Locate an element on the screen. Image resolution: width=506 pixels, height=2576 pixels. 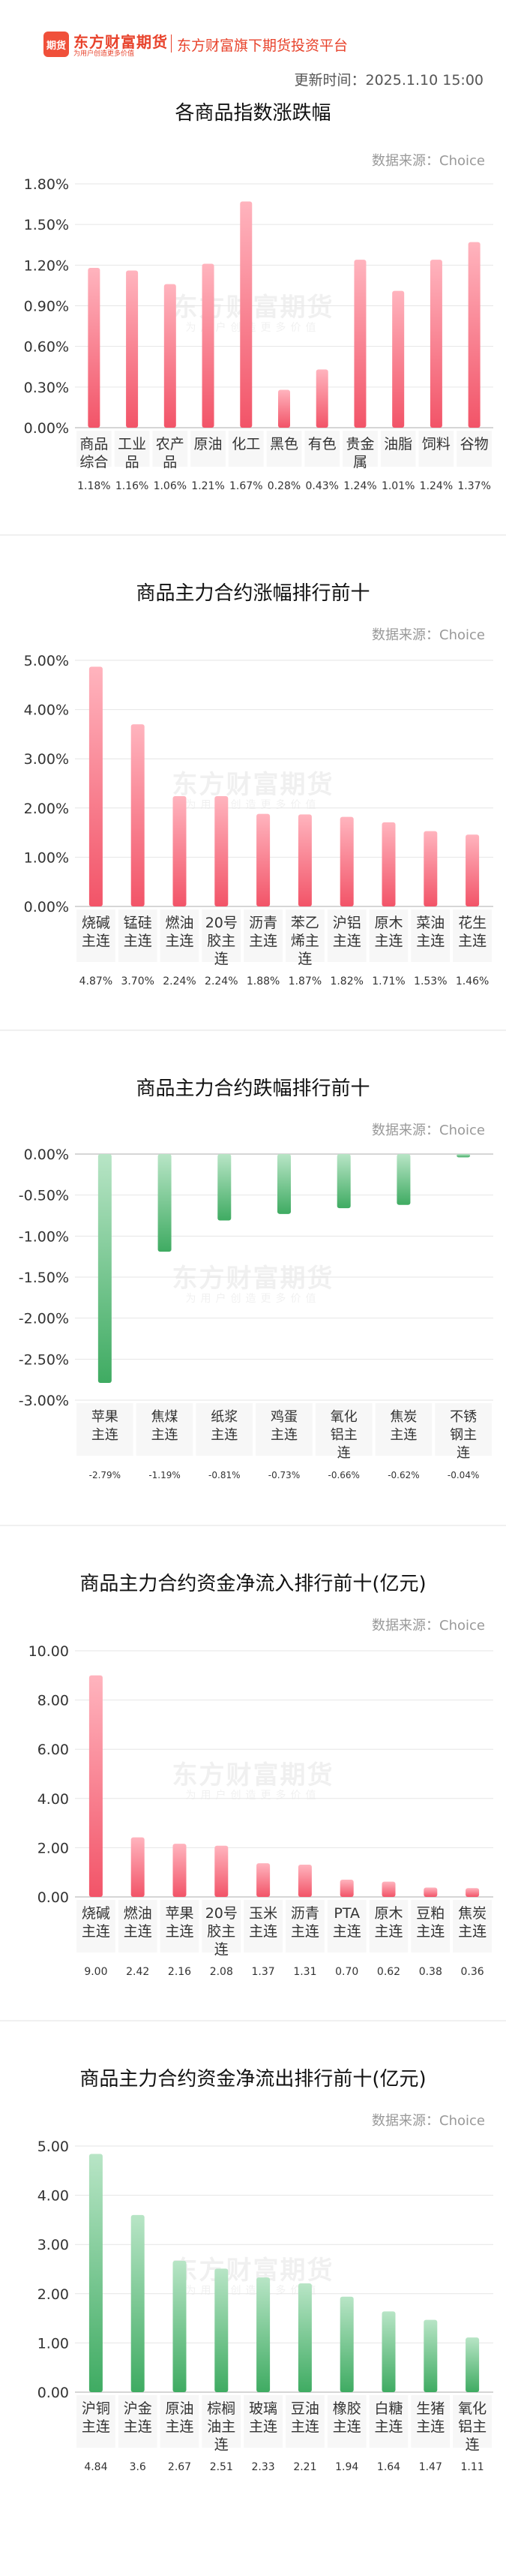
value-label: -0.81% is located at coordinates (224, 1475).